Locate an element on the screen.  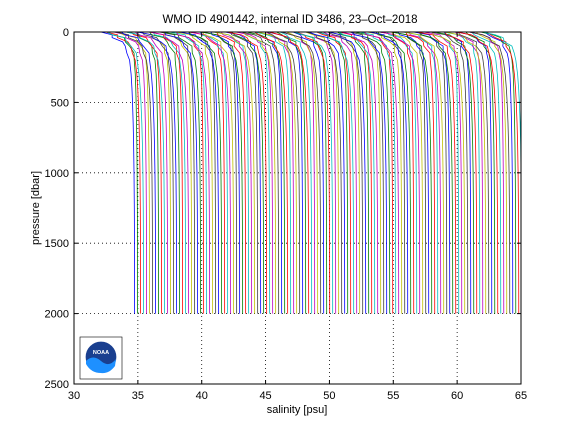
x-tick-label: 55 is located at coordinates (393, 396).